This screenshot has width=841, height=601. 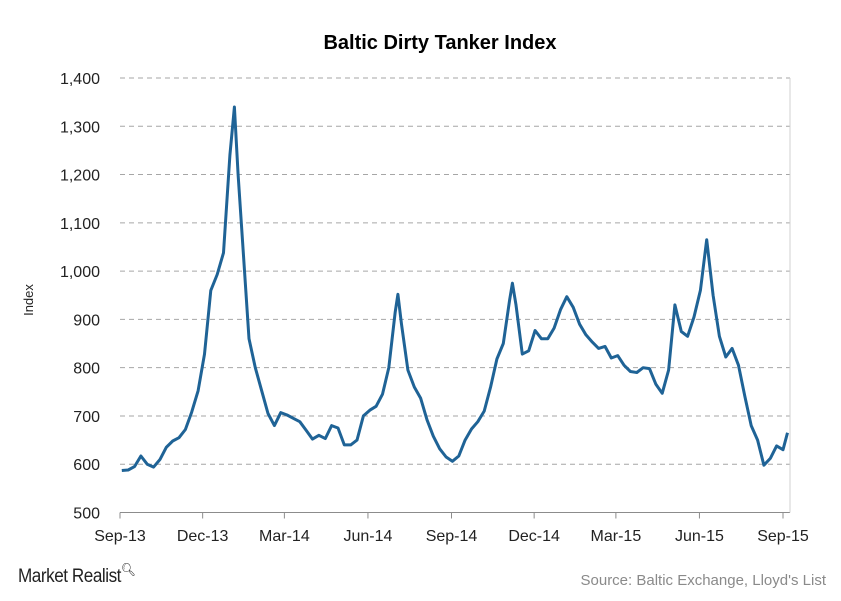 What do you see at coordinates (203, 536) in the screenshot?
I see `x-tick-label: Dec-13` at bounding box center [203, 536].